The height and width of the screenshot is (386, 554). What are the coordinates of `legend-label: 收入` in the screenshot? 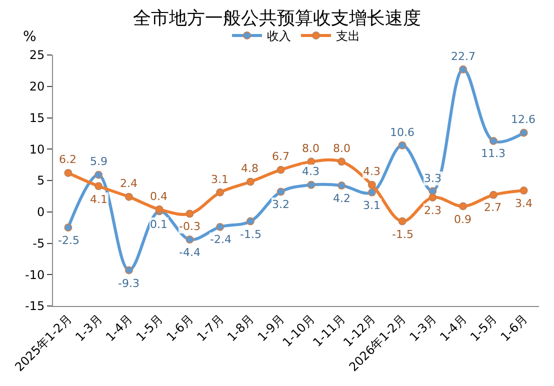 It's located at (279, 36).